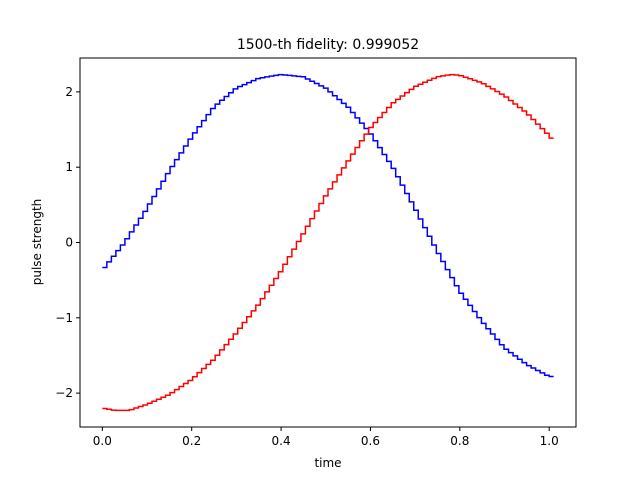  Describe the element at coordinates (69, 92) in the screenshot. I see `y-tick-label: 2` at that location.